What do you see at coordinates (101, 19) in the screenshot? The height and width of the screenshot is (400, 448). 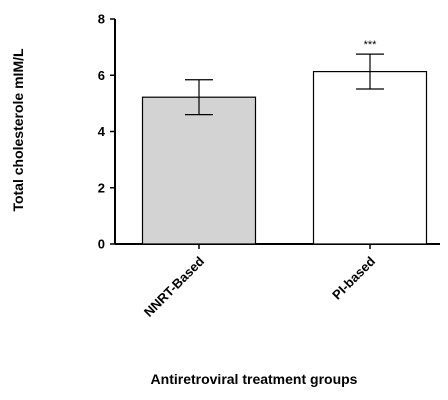 I see `y-tick-label: 8` at bounding box center [101, 19].